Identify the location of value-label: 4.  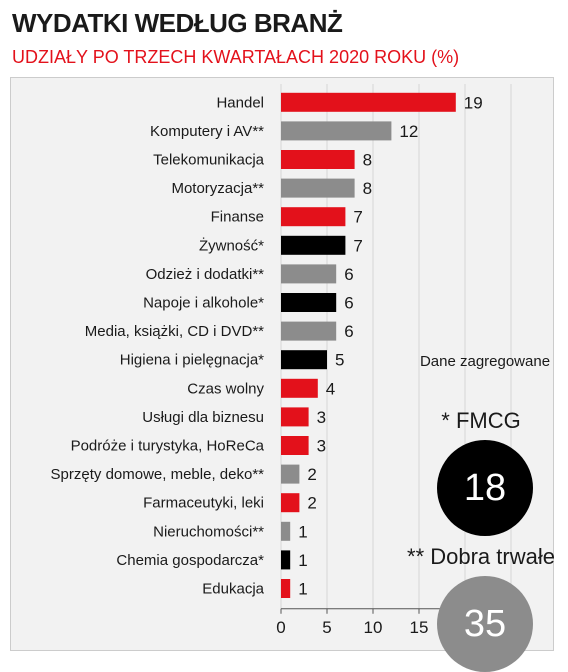
(330, 388).